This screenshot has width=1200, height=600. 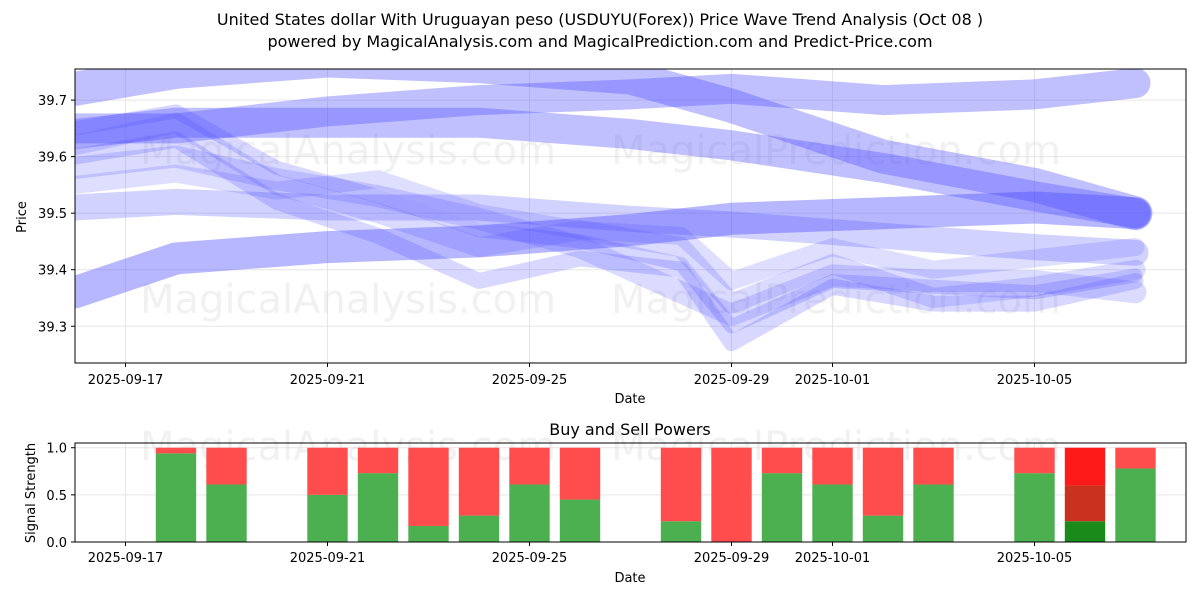 I want to click on price-x-axis-label: Date, so click(x=629, y=399).